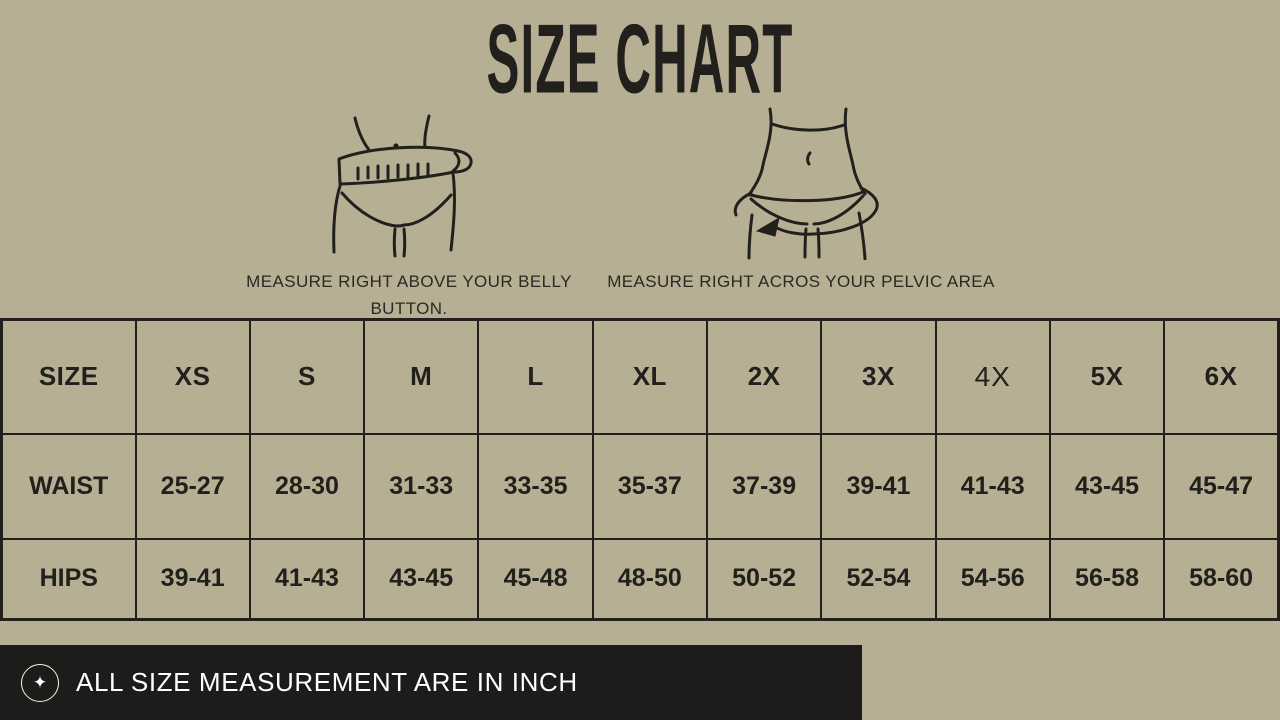  What do you see at coordinates (68, 579) in the screenshot?
I see `row-label-hips: HIPS` at bounding box center [68, 579].